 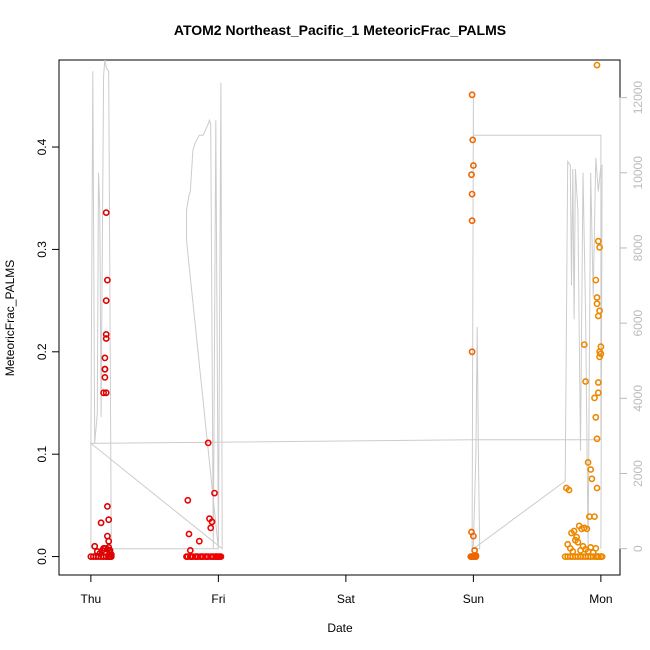 I want to click on y-axis-right: 0 2000 4000 6000 8000 10000 12000, so click(x=632, y=316).